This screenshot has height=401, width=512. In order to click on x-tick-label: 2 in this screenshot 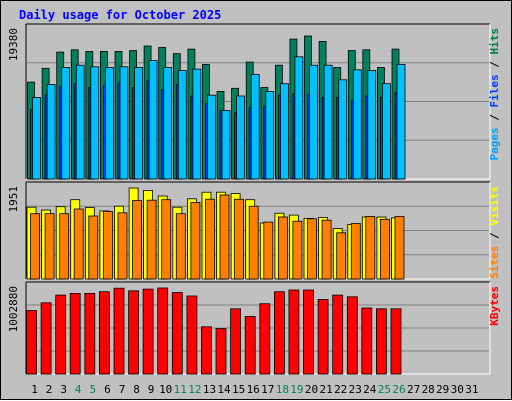, I will do `click(49, 389)`.